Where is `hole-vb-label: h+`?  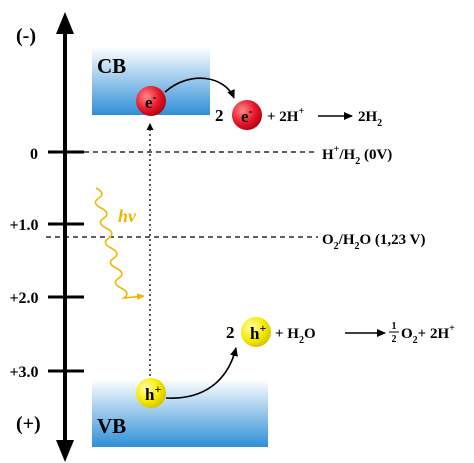 hole-vb-label: h+ is located at coordinates (153, 393).